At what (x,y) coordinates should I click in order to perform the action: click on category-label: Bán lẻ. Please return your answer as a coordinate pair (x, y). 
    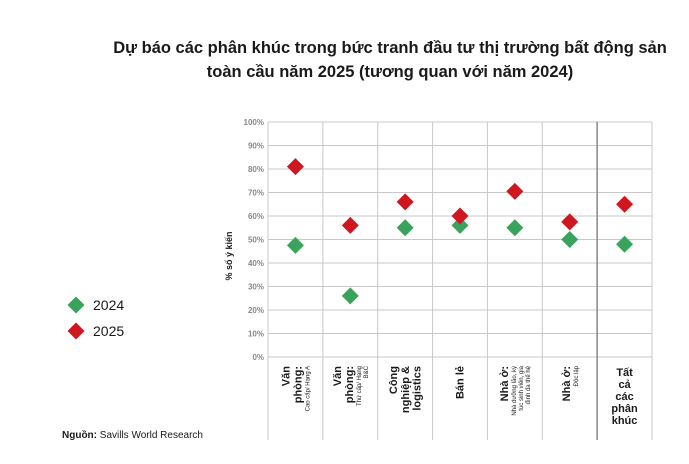
    Looking at the image, I should click on (461, 382).